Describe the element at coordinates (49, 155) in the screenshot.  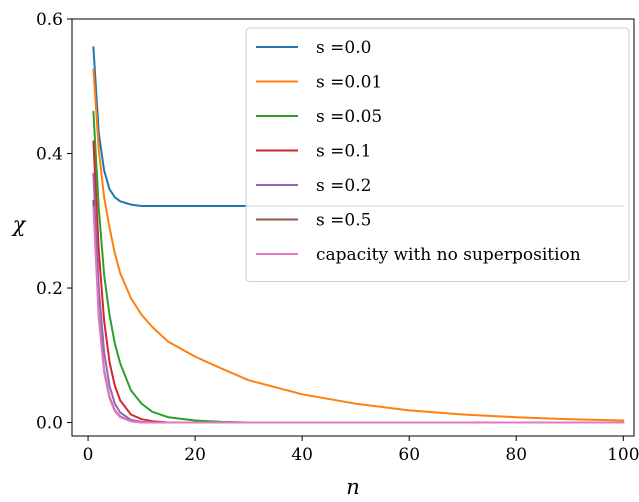
I see `y-tick-label-2: 0.4` at that location.